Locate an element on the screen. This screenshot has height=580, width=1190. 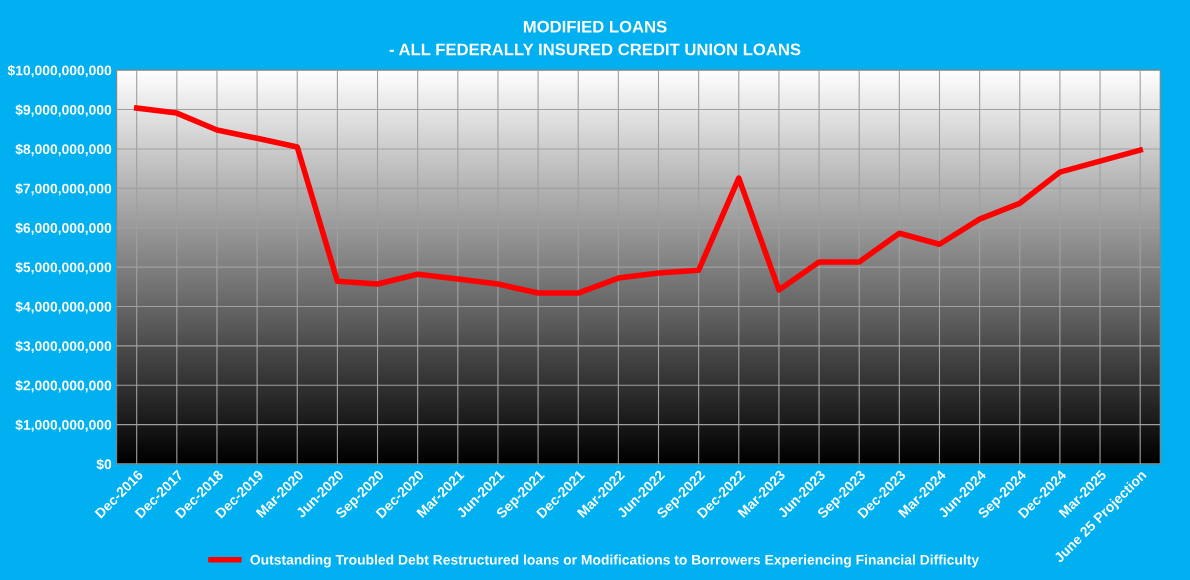
y-tick-label: $1,000,000,000 is located at coordinates (63, 425).